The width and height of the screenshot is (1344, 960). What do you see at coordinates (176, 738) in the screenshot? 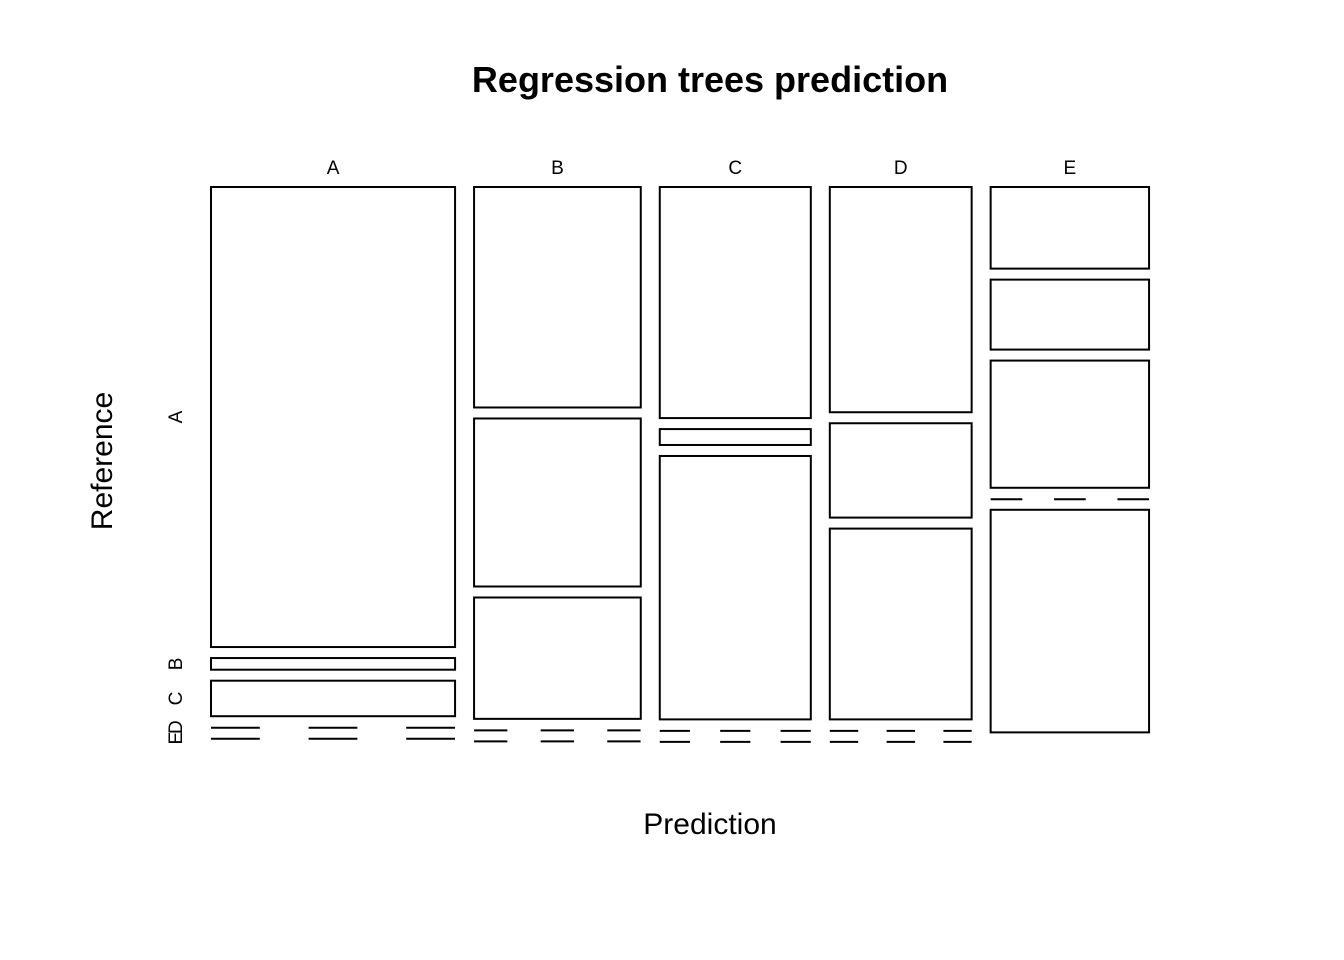
I see `y-tick-label-e: E` at bounding box center [176, 738].